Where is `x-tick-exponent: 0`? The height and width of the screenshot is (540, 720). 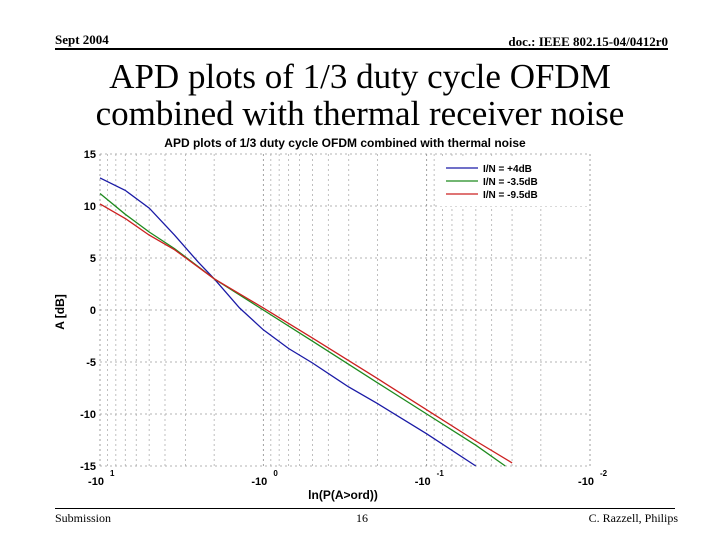 x-tick-exponent: 0 is located at coordinates (275, 473).